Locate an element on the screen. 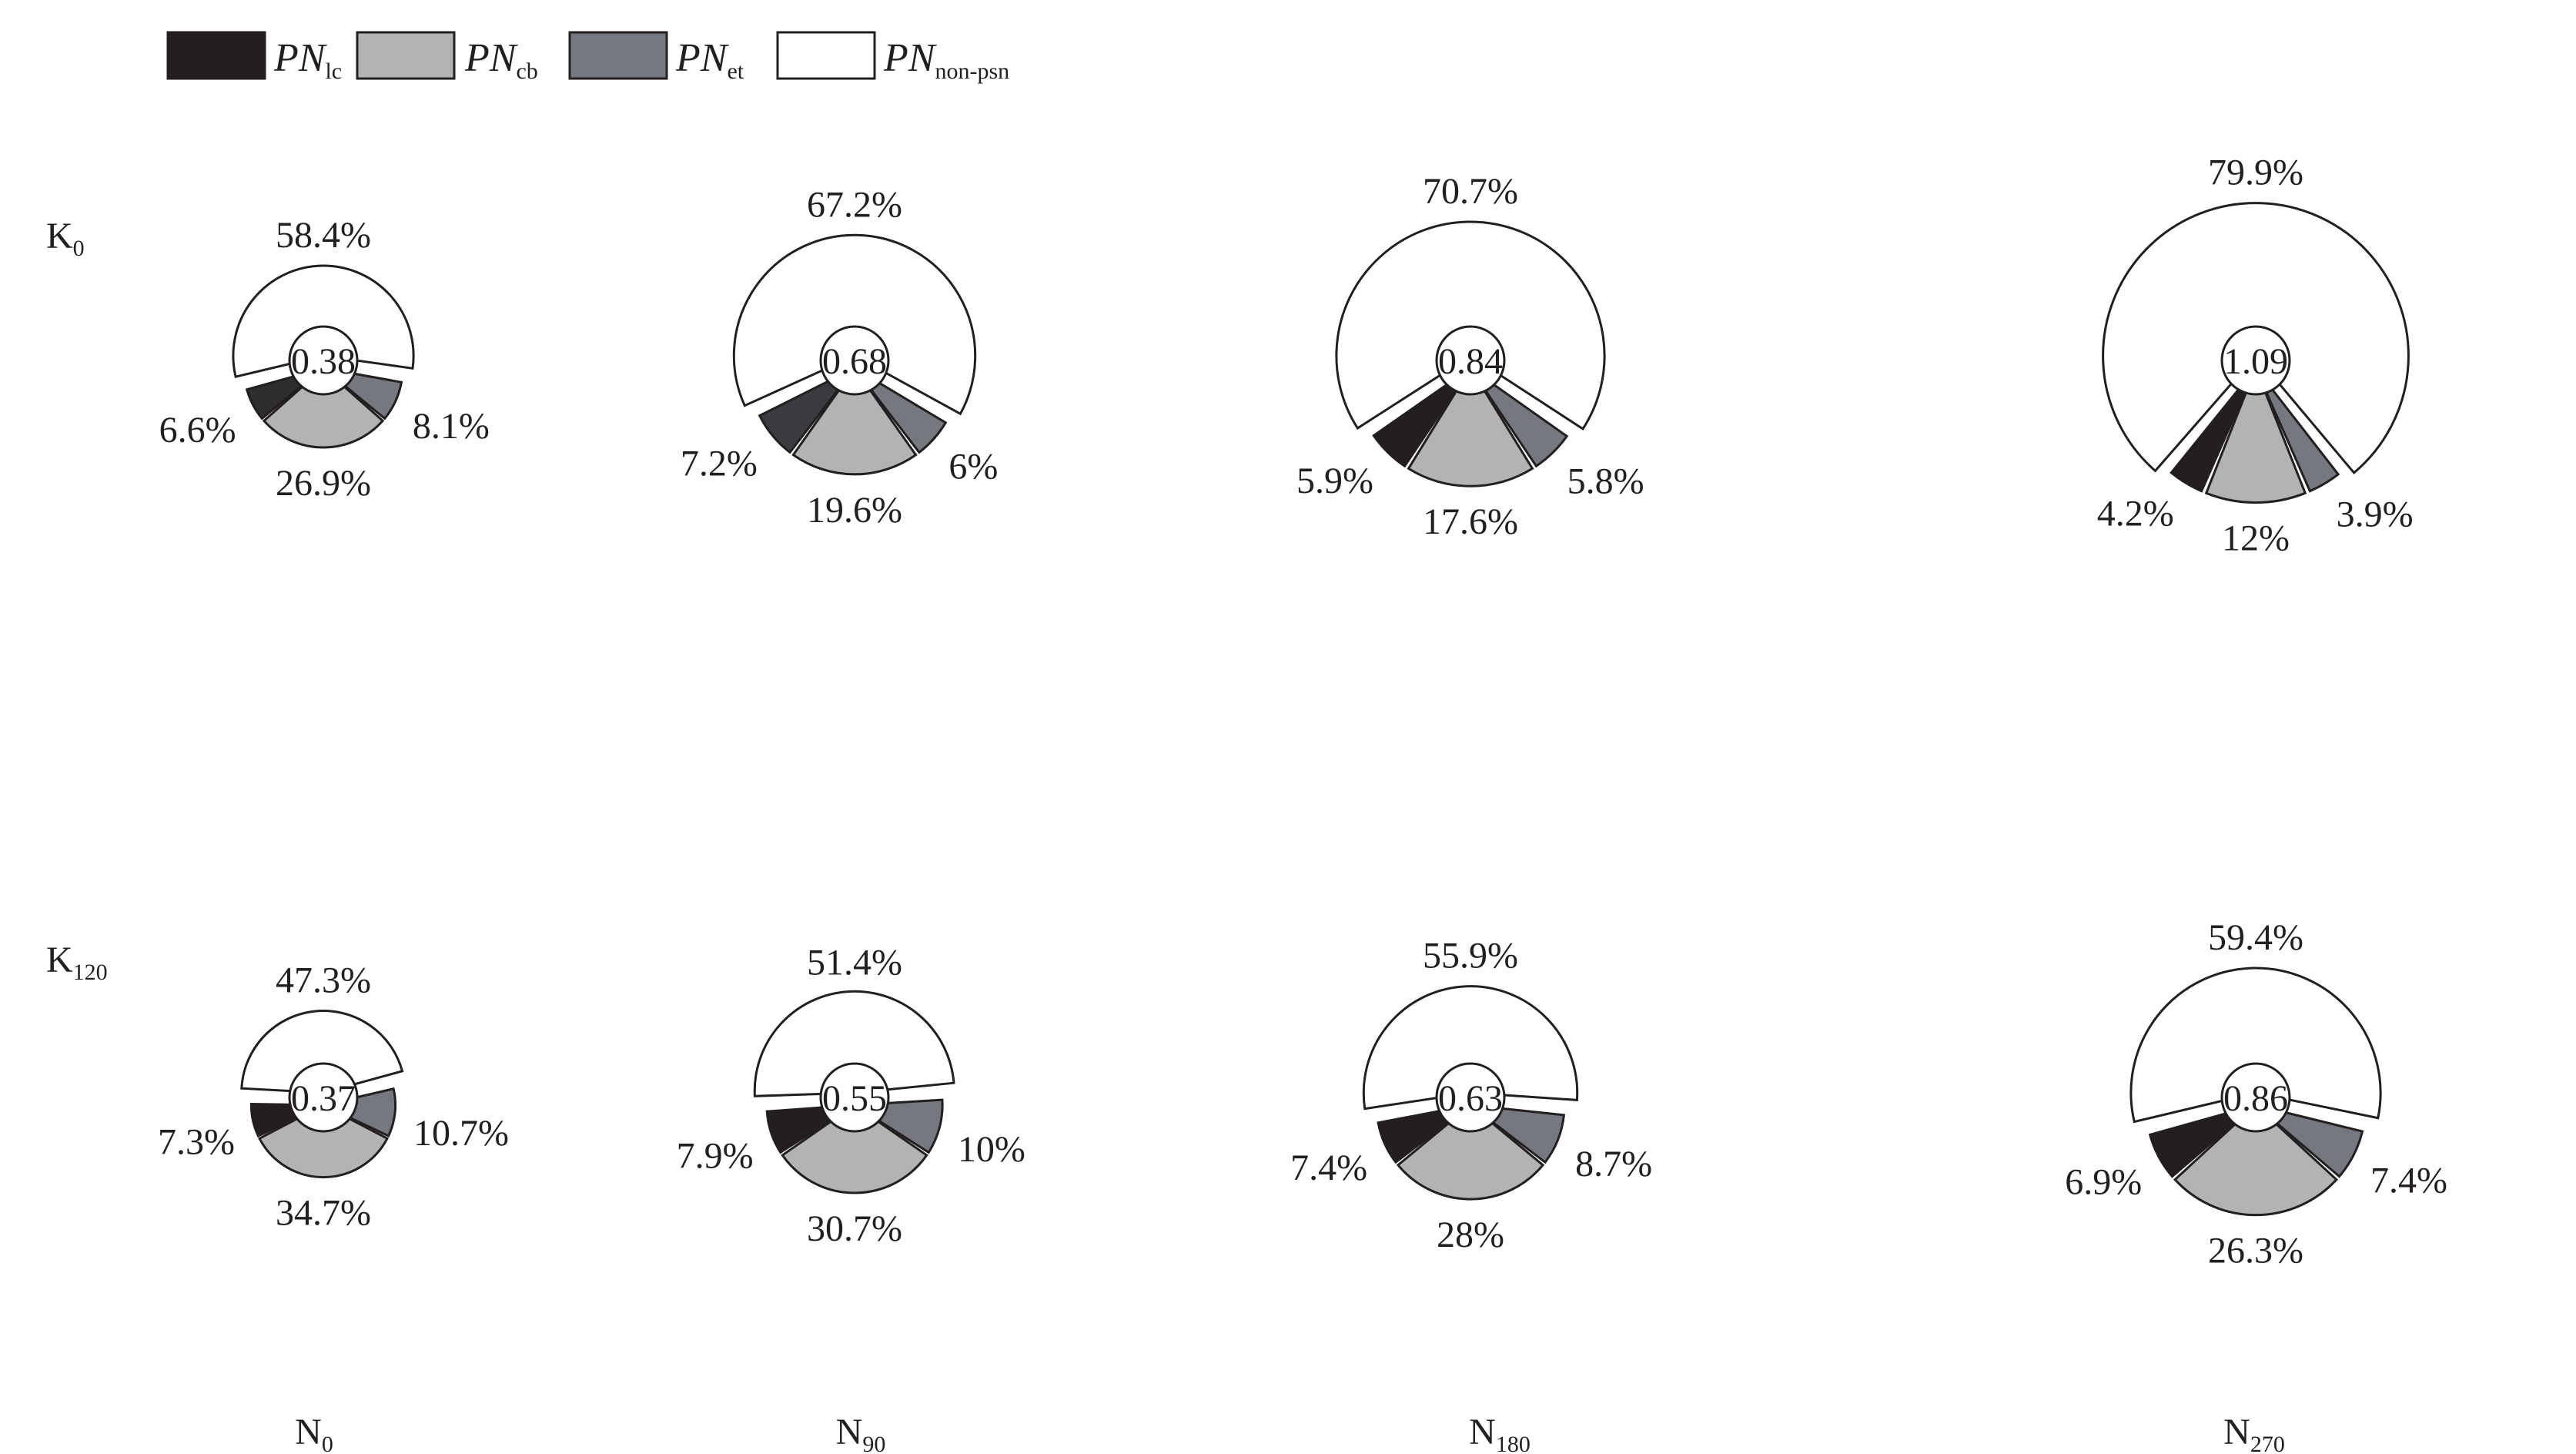 Image resolution: width=2576 pixels, height=1454 pixels. legend-swatch-cb is located at coordinates (406, 55).